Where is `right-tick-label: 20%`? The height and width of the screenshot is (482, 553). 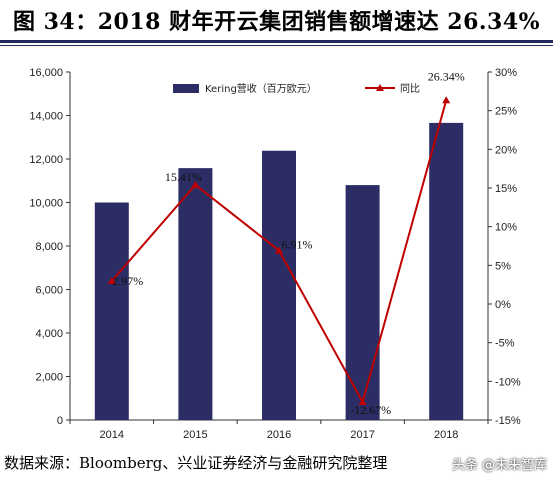 right-tick-label: 20% is located at coordinates (506, 150).